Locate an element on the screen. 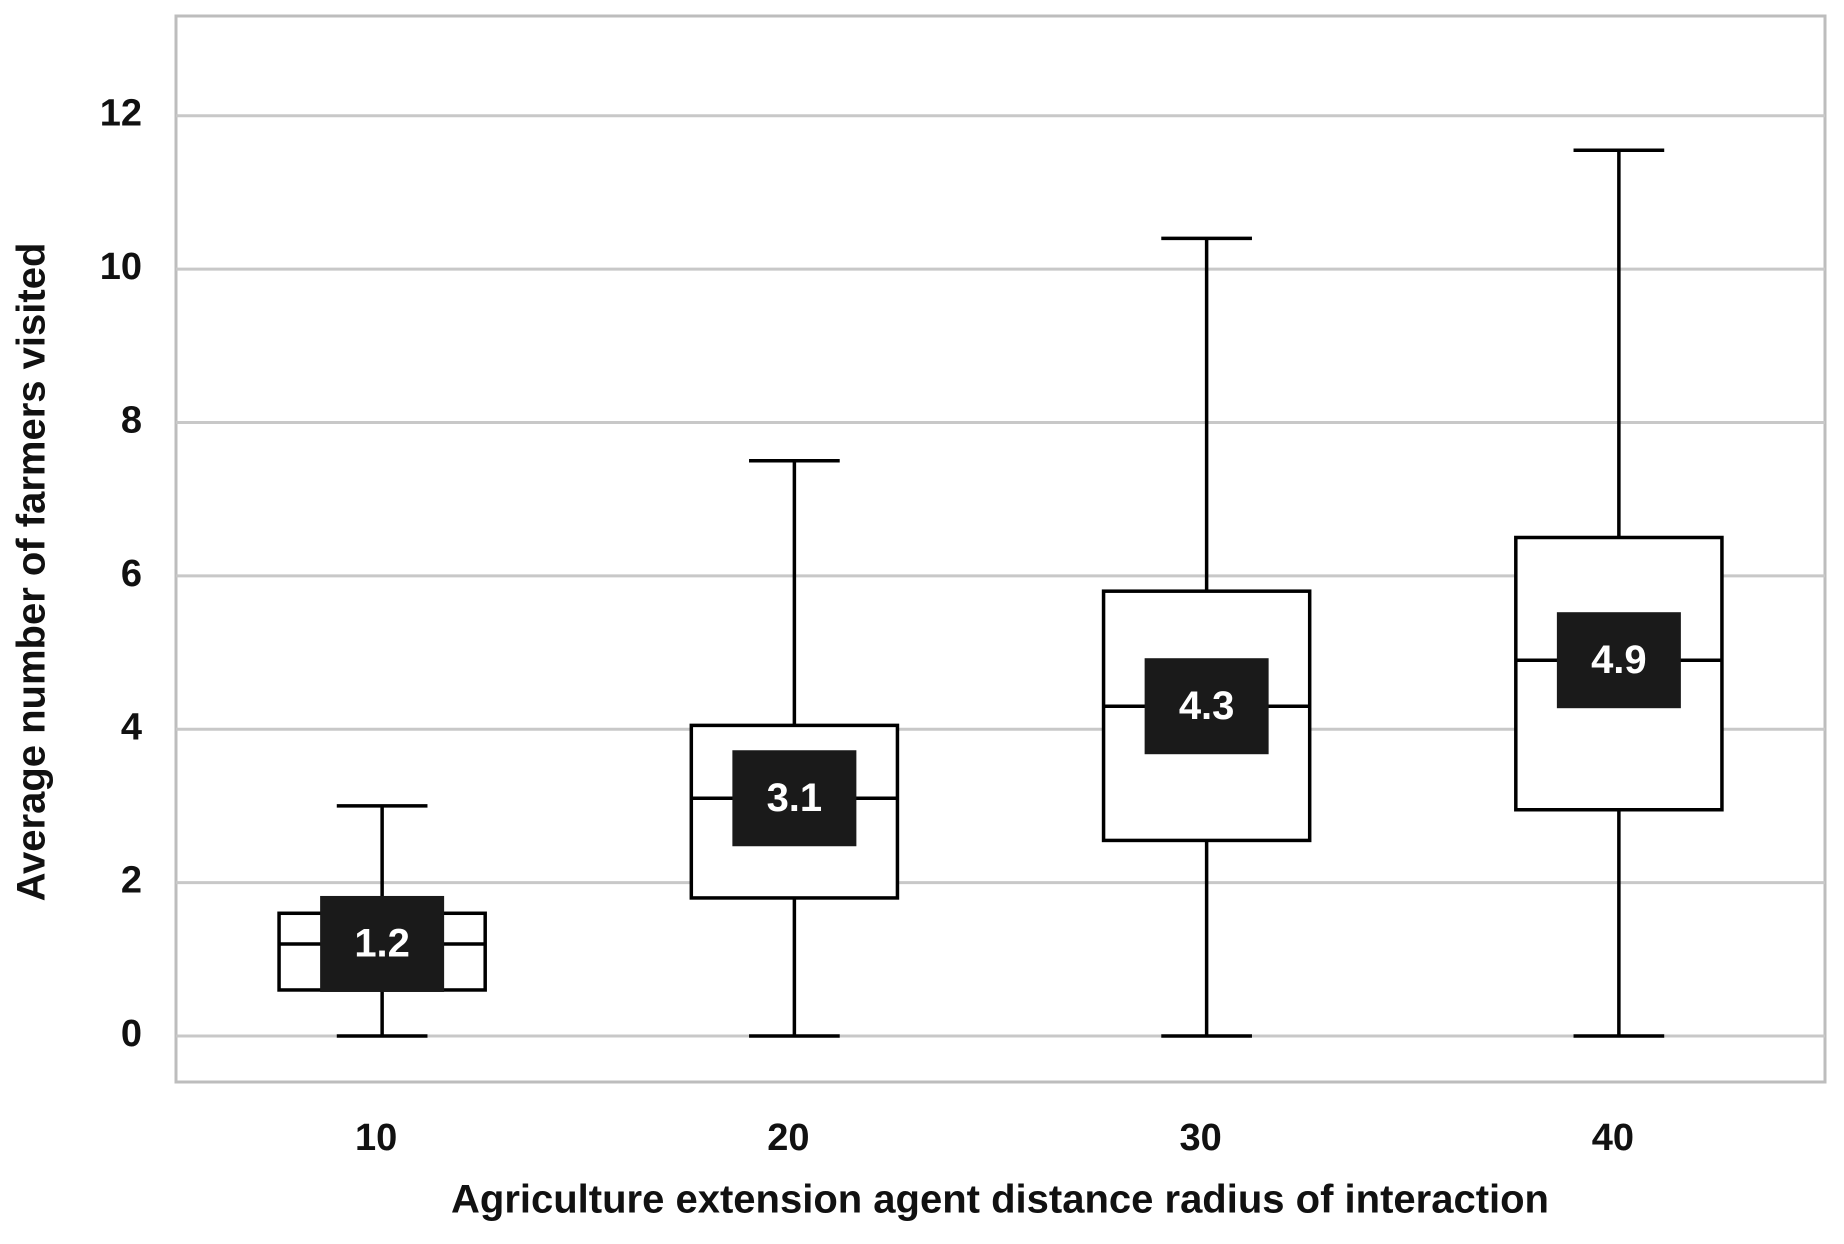 This screenshot has height=1244, width=1844. x-tick-label: 40 is located at coordinates (1613, 1138).